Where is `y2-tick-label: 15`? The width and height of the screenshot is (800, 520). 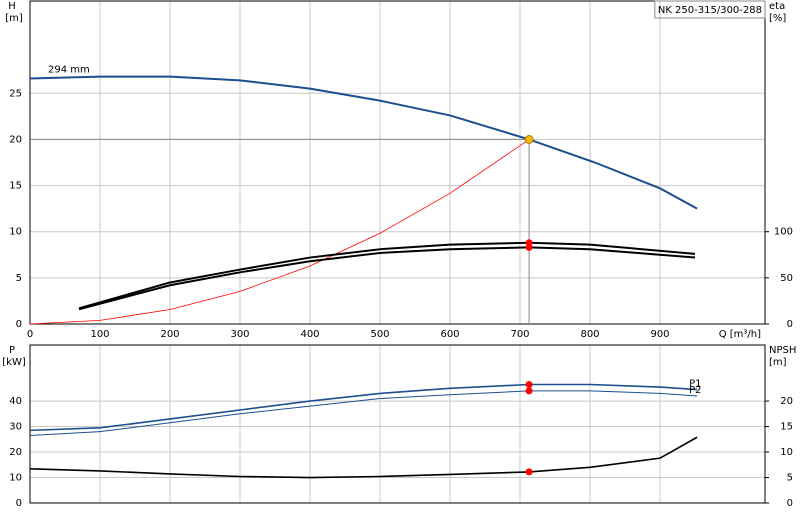 y2-tick-label: 15 is located at coordinates (786, 427).